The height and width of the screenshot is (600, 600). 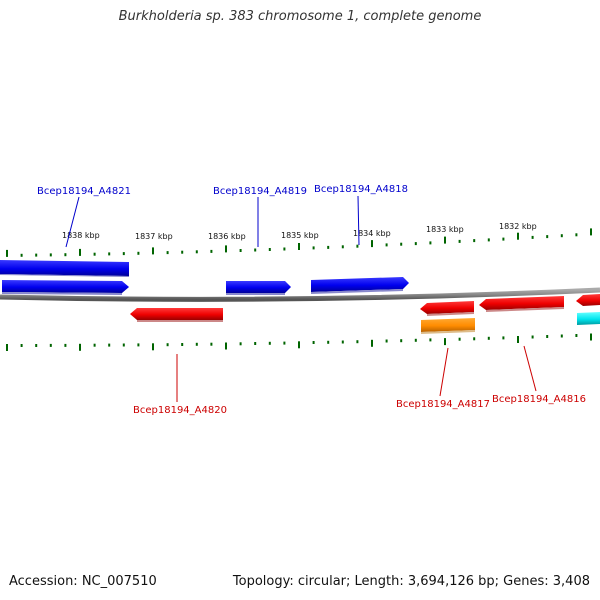 I want to click on scale-label: 1835 kbp, so click(x=300, y=235).